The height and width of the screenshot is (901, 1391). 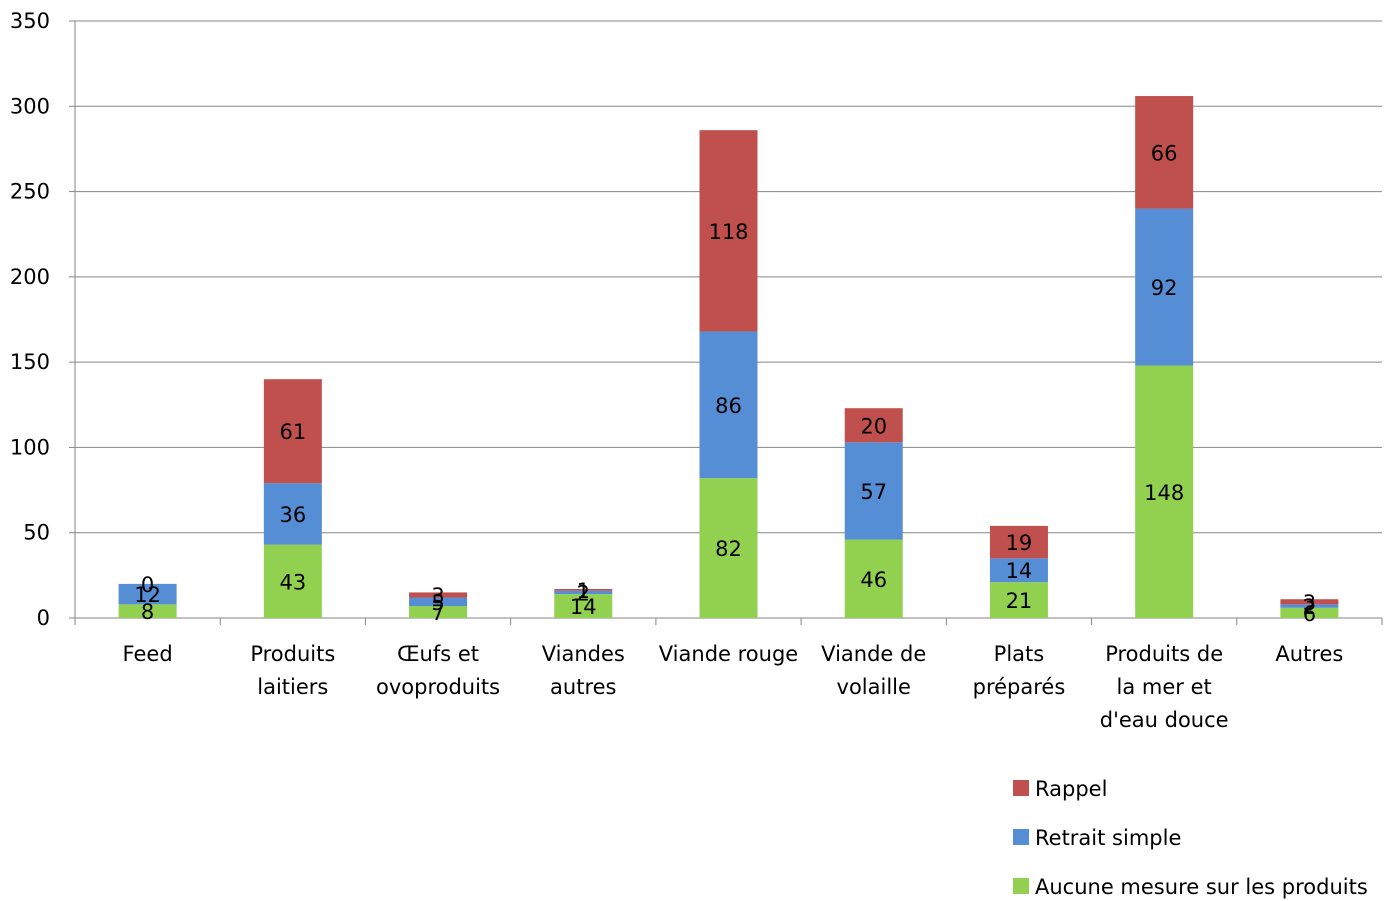 What do you see at coordinates (1019, 654) in the screenshot?
I see `x-tick-label: Plats` at bounding box center [1019, 654].